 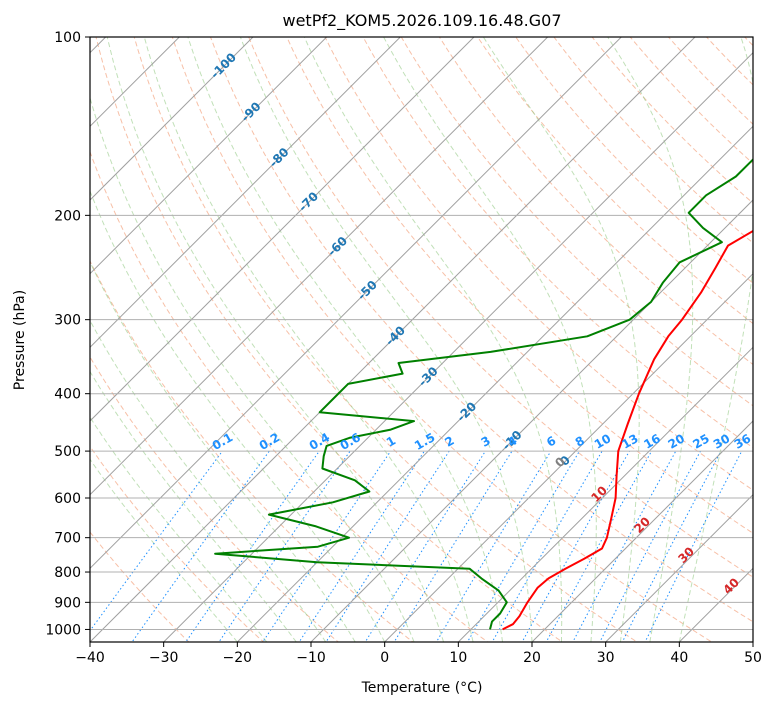 I want to click on x-tick-label: 10, so click(x=458, y=658).